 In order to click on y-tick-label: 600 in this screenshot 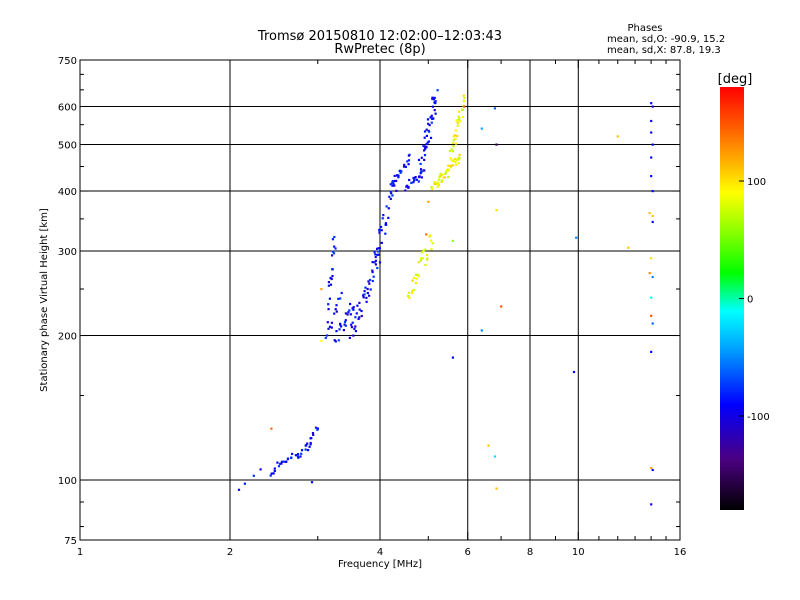, I will do `click(67, 108)`.